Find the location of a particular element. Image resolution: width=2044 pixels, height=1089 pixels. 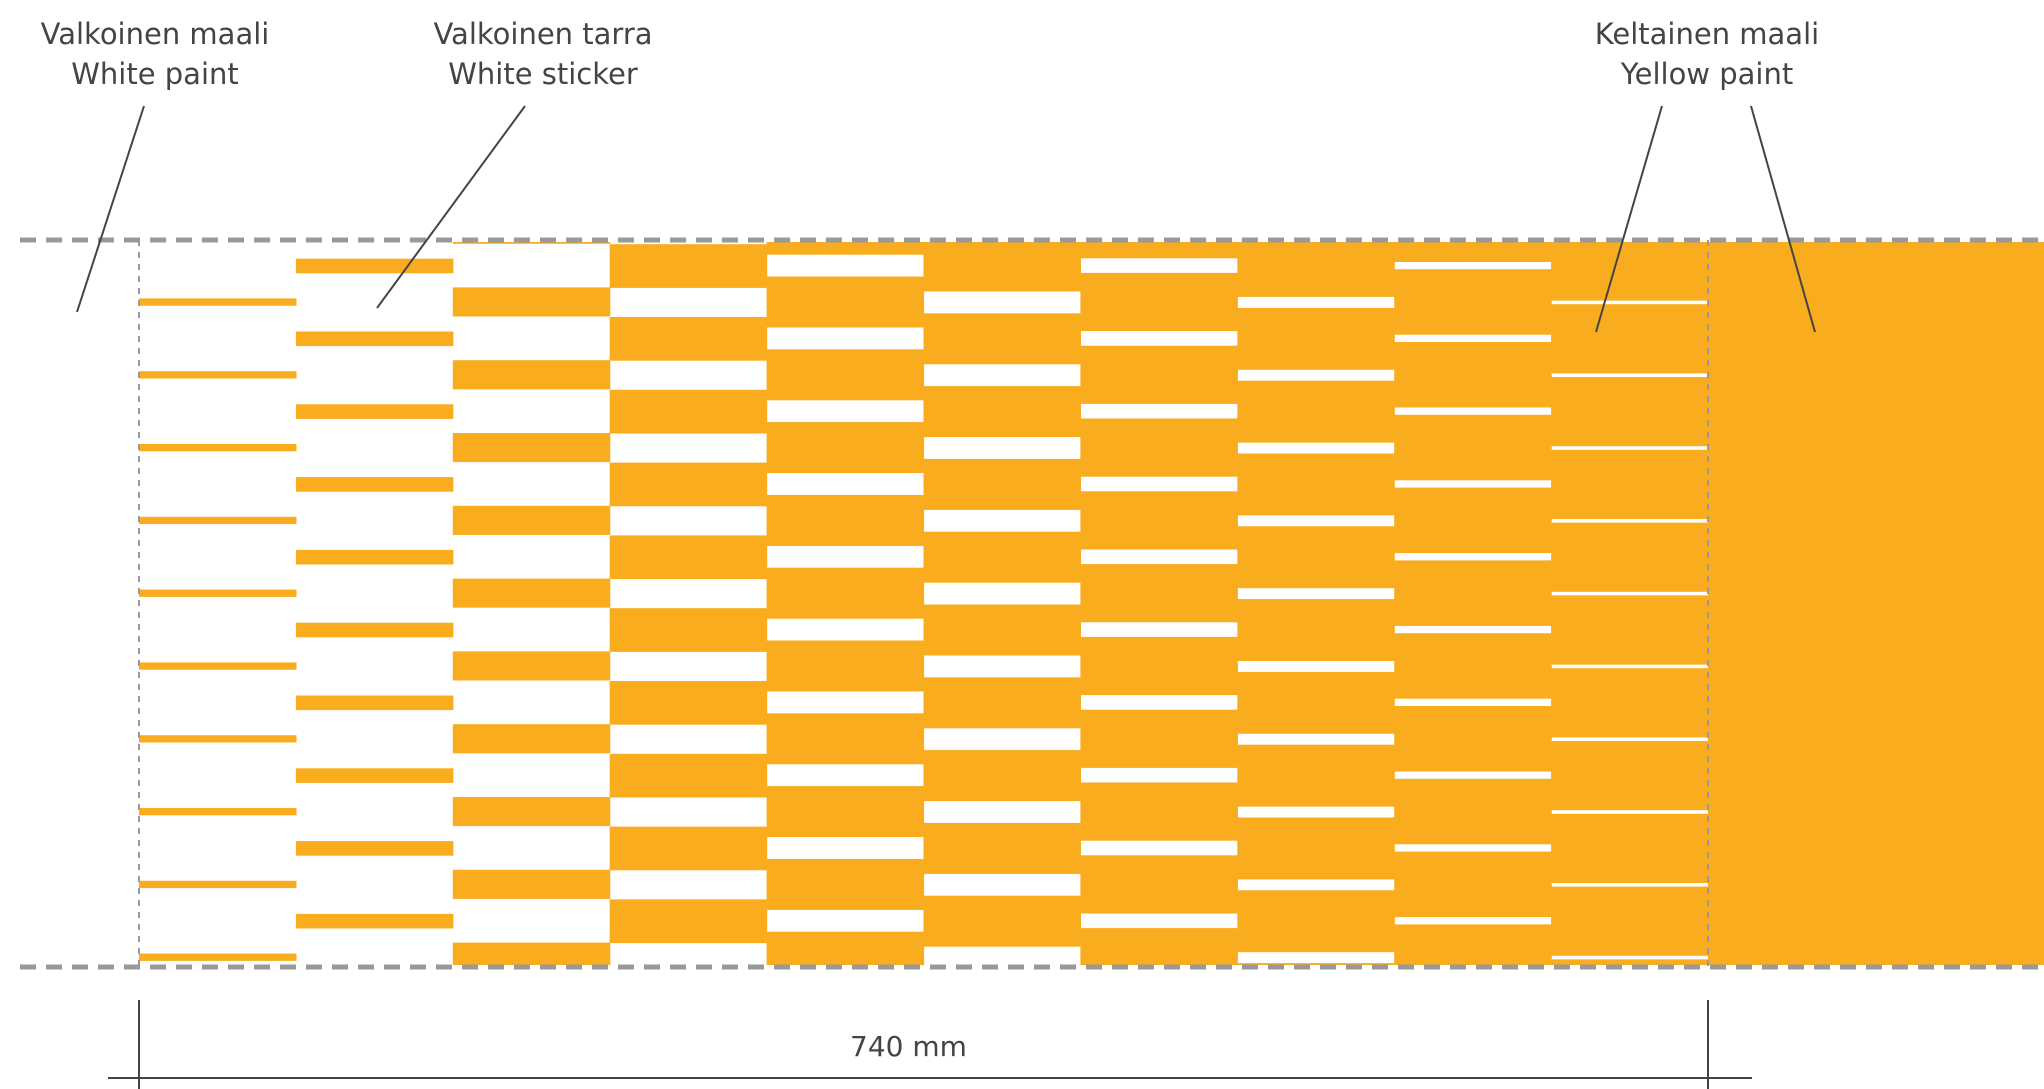

label-white-paint: Valkoinen maali White paint is located at coordinates (155, 54).